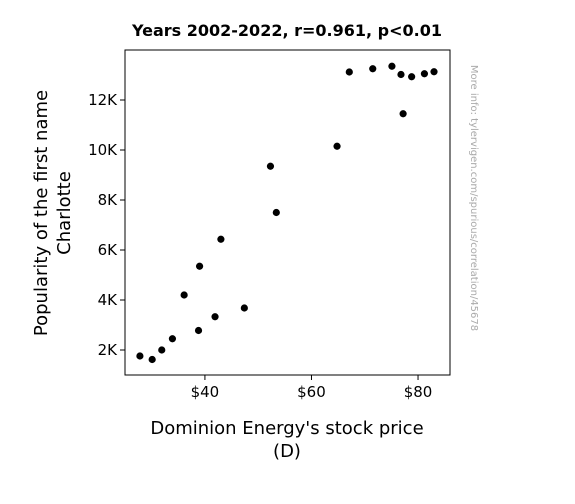 Image resolution: width=575 pixels, height=504 pixels. What do you see at coordinates (41, 213) in the screenshot?
I see `y-axis-label-line1: Popularity of the first name` at bounding box center [41, 213].